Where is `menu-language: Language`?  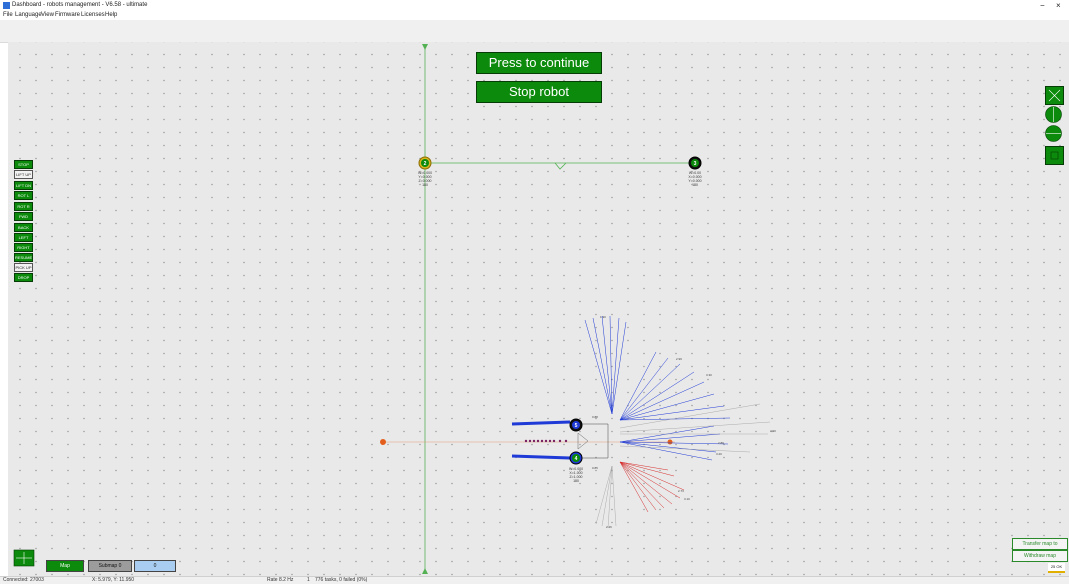
menu-language: Language is located at coordinates (28, 15).